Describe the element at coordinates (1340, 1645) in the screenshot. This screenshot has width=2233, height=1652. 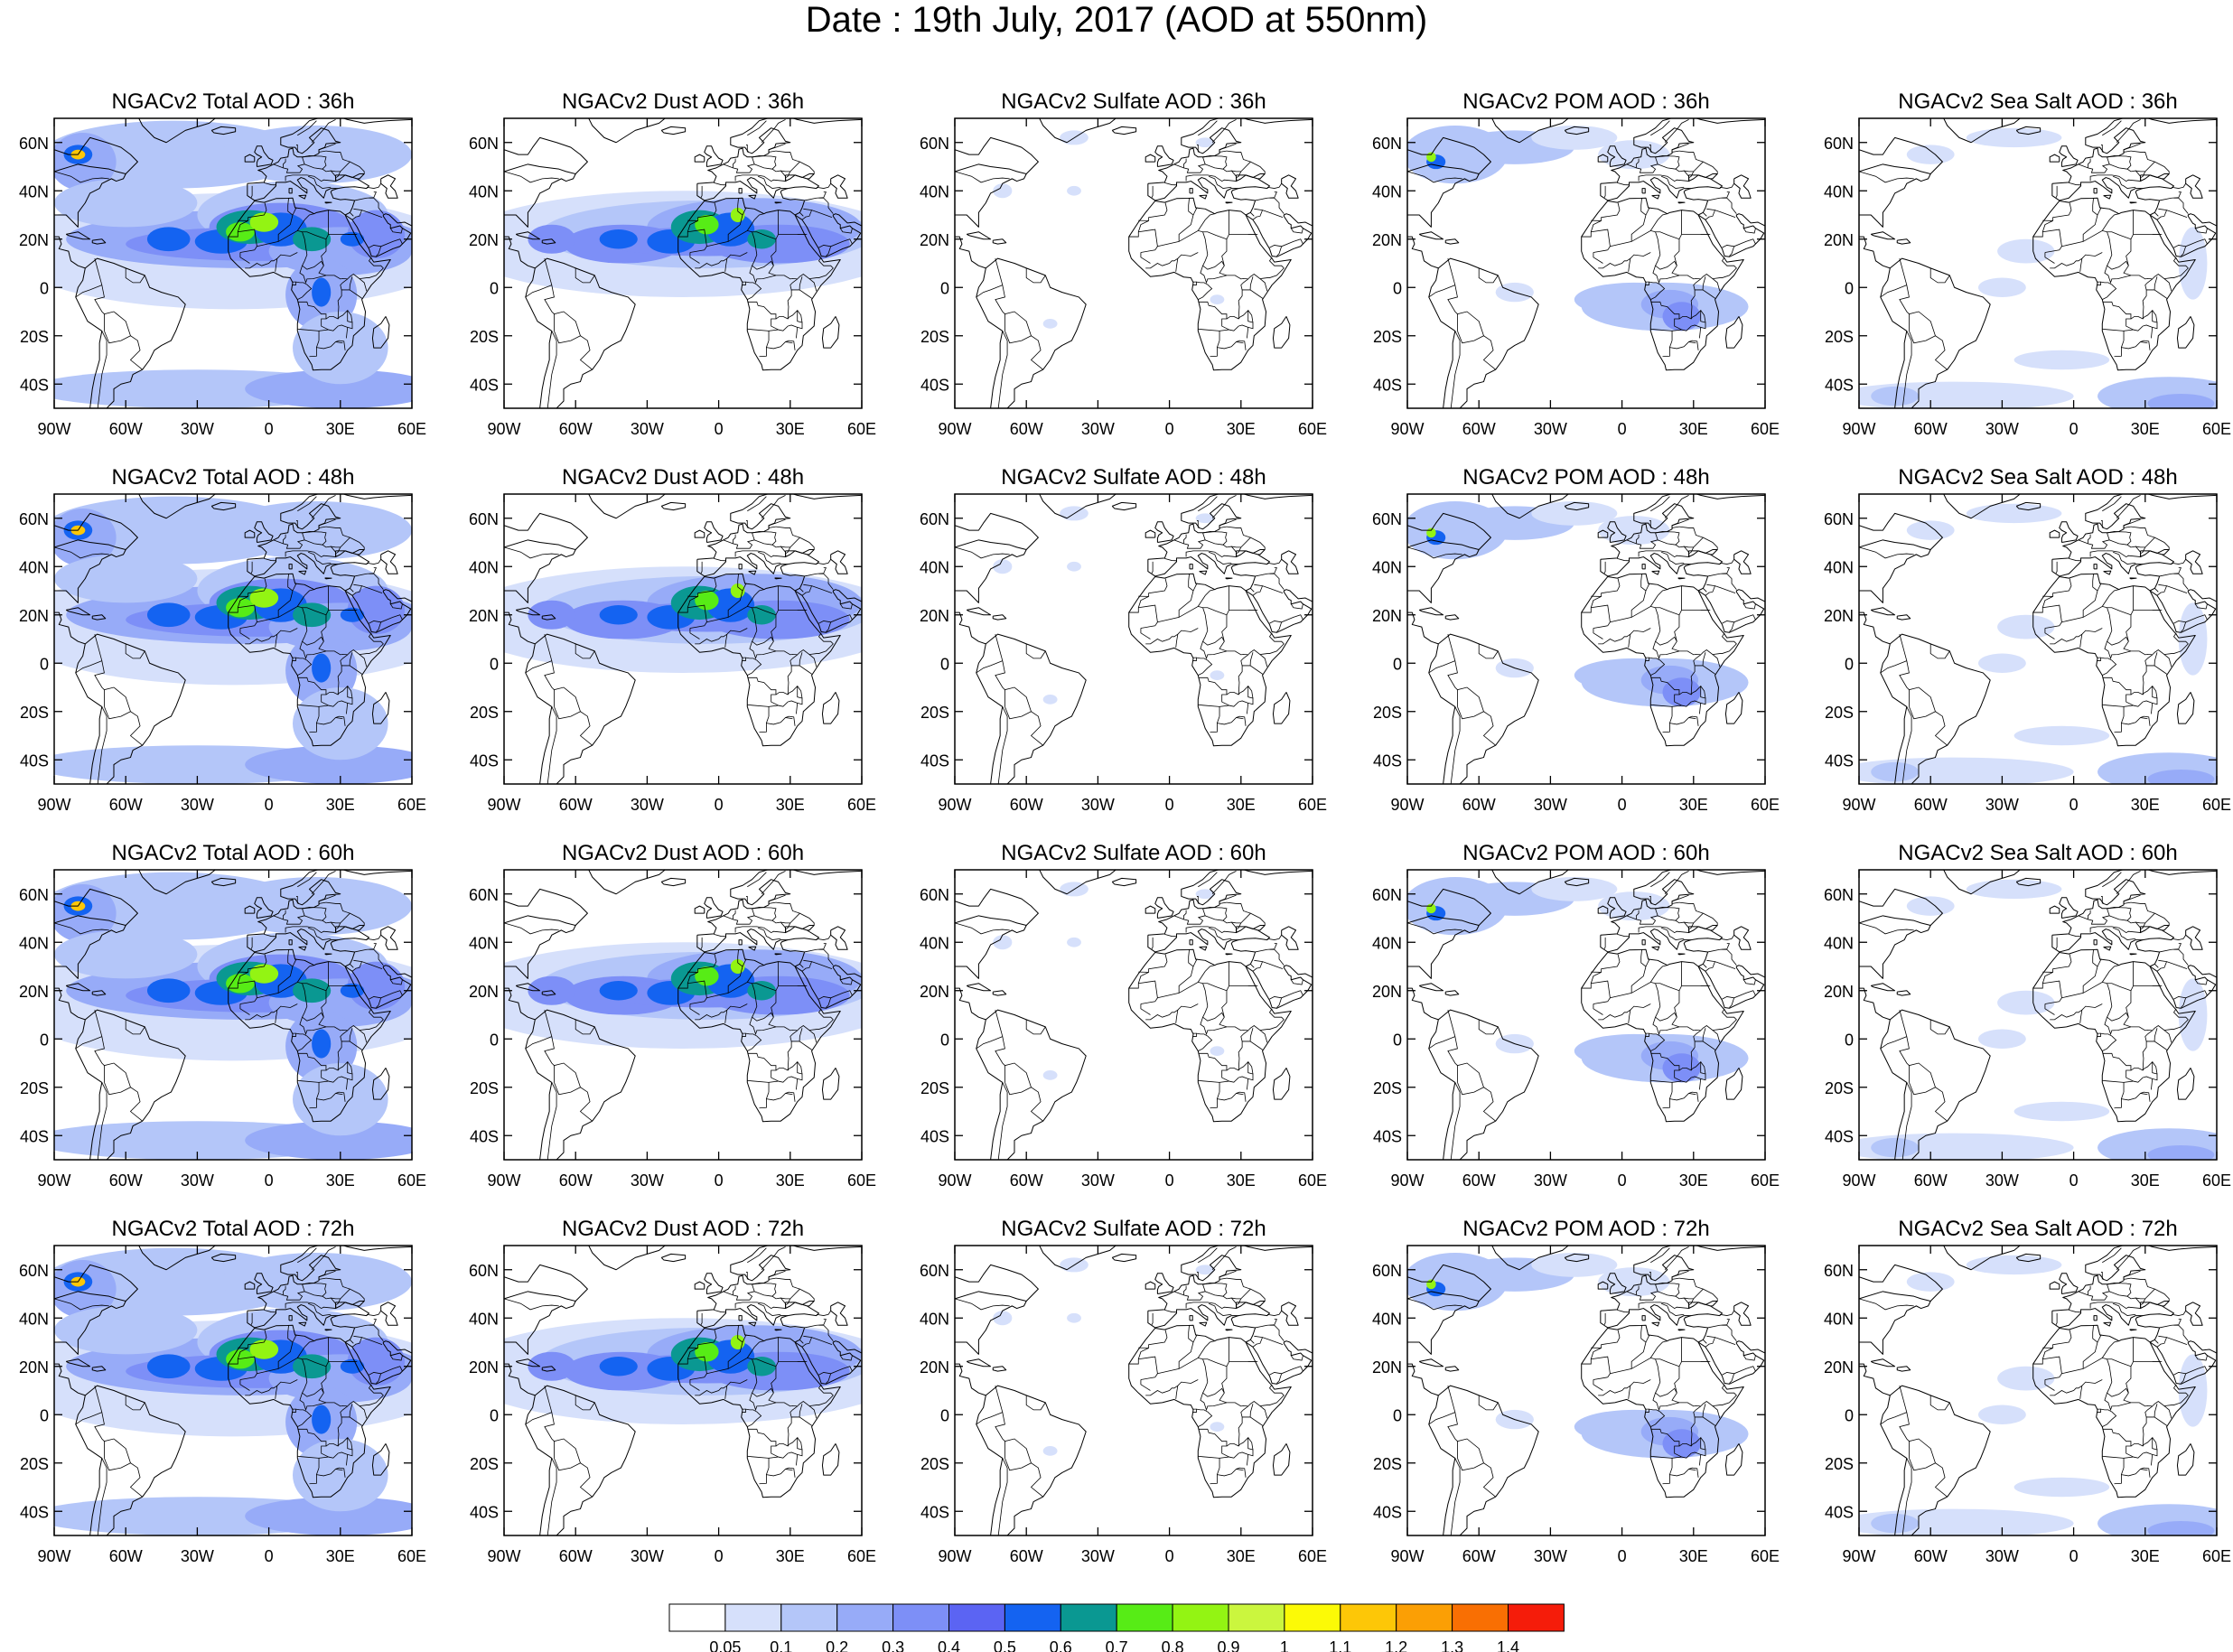
I see `colorbar-label: 1.1` at that location.